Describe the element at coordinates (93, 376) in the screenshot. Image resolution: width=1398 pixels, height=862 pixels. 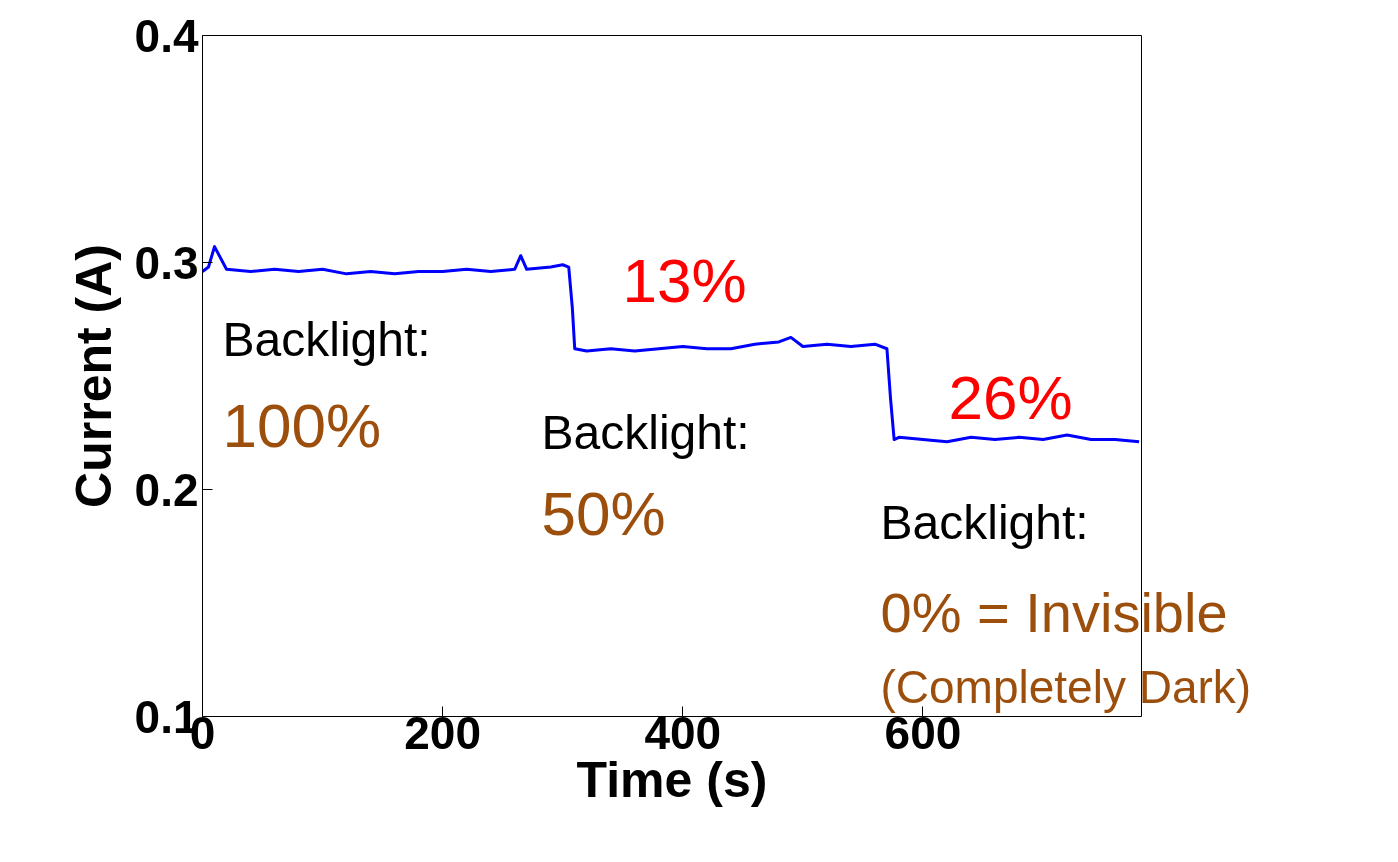
I see `y-axis-title: Current (A)` at that location.